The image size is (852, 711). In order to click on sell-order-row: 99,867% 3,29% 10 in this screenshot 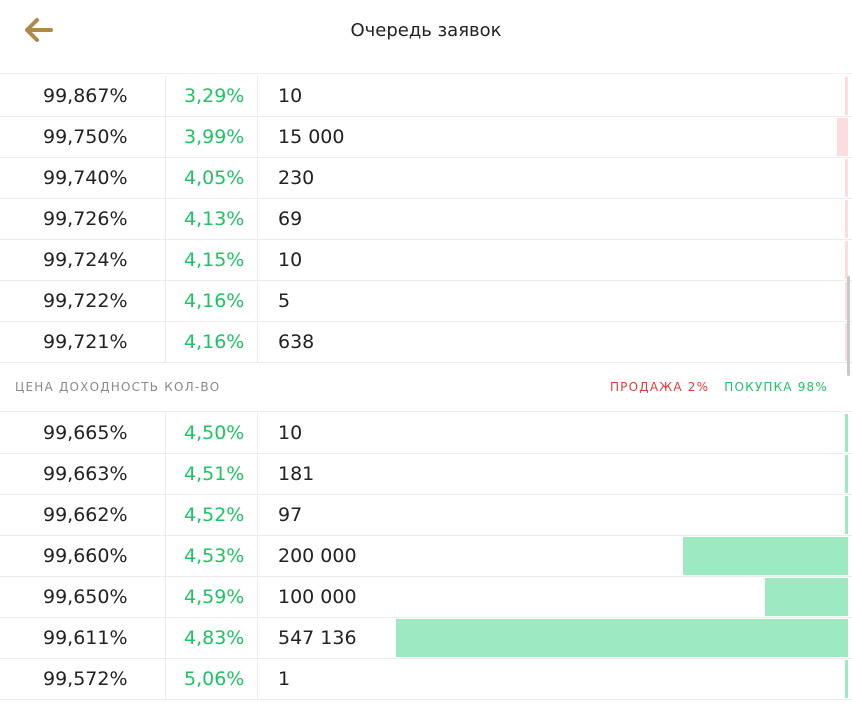, I will do `click(426, 96)`.